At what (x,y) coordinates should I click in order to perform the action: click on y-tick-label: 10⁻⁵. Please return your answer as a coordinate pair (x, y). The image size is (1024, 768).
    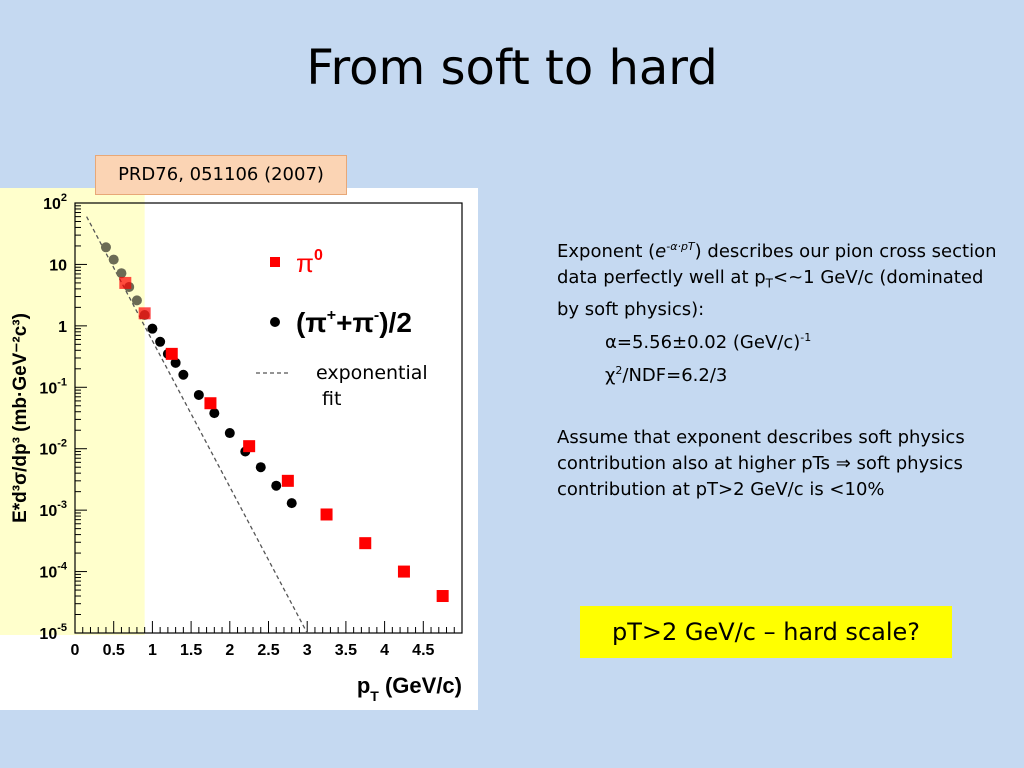
    Looking at the image, I should click on (53, 632).